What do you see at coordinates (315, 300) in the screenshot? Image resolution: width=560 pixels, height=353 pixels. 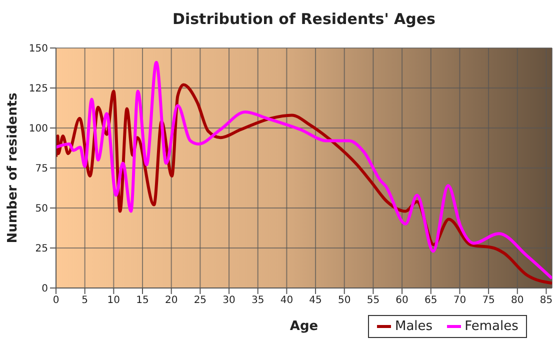 I see `x-tick-label: 45` at bounding box center [315, 300].